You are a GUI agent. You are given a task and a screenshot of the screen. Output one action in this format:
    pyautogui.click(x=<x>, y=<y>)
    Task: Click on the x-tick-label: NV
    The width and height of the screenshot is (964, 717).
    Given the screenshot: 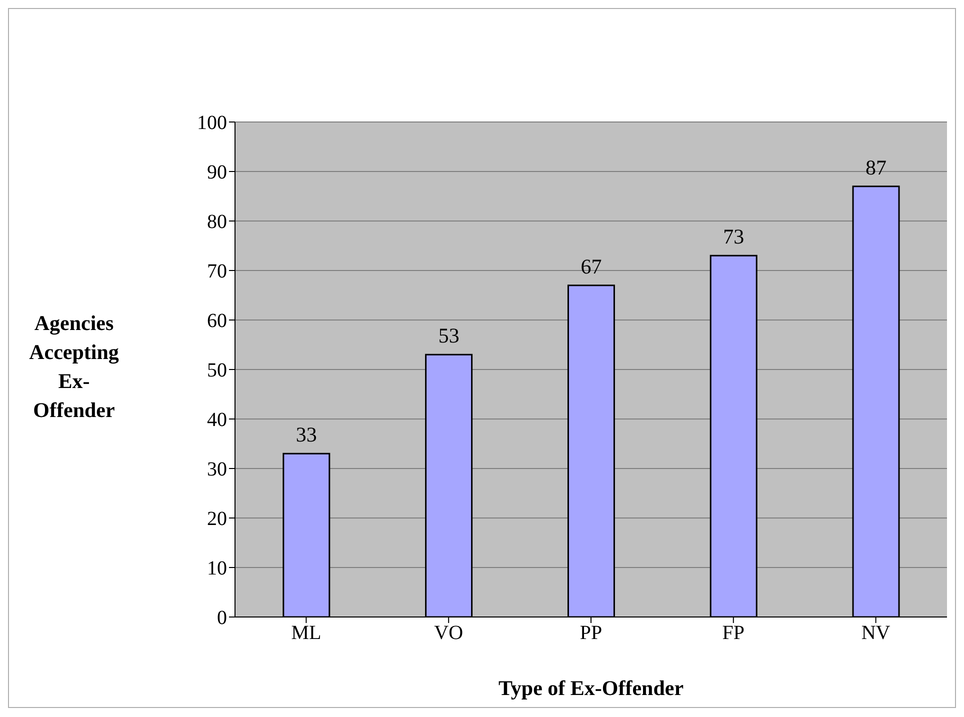 What is the action you would take?
    pyautogui.click(x=876, y=633)
    